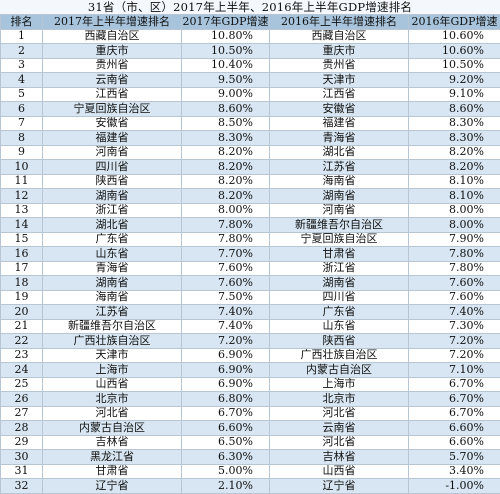 The image size is (500, 494). What do you see at coordinates (112, 138) in the screenshot?
I see `province-2017-cell: 福建省` at bounding box center [112, 138].